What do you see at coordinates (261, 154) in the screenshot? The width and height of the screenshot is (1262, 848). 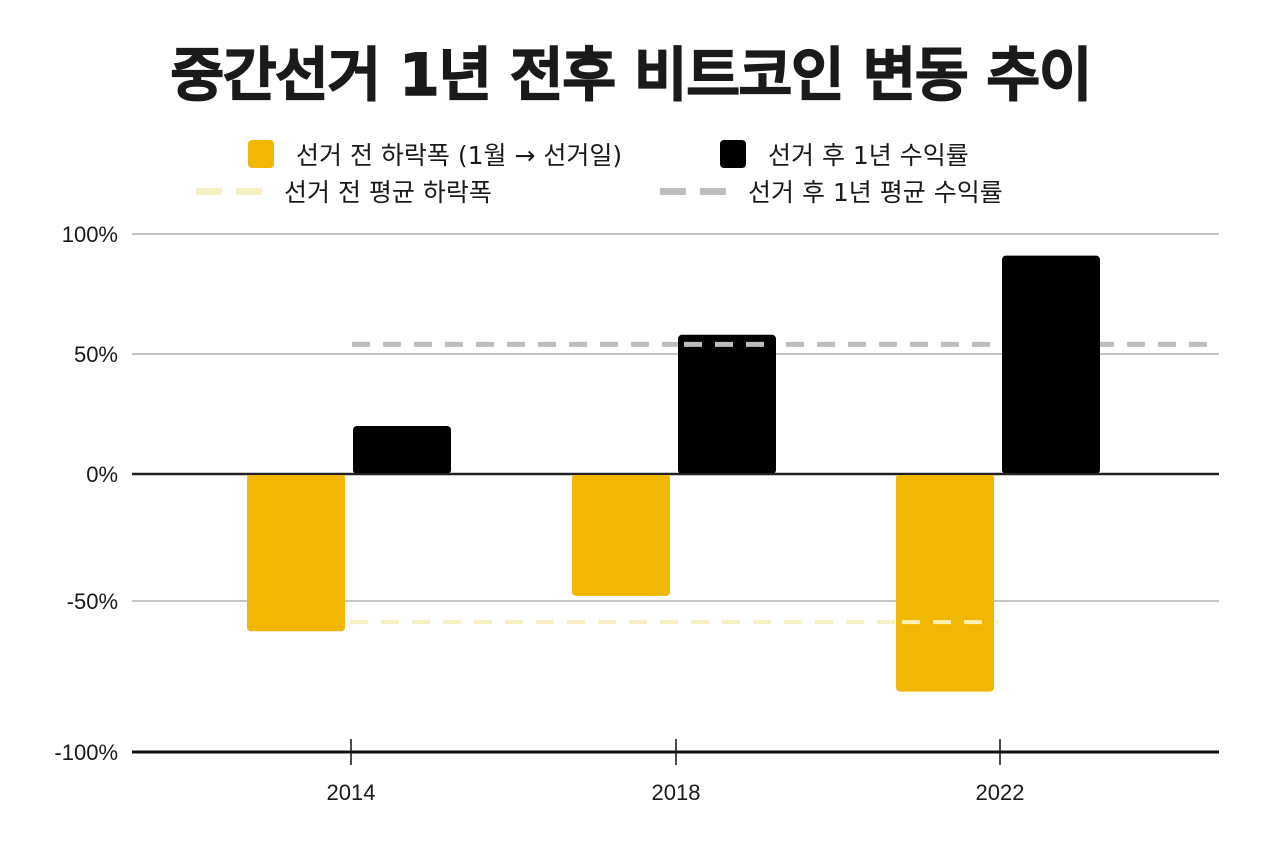 I see `legend-swatch-yellow` at bounding box center [261, 154].